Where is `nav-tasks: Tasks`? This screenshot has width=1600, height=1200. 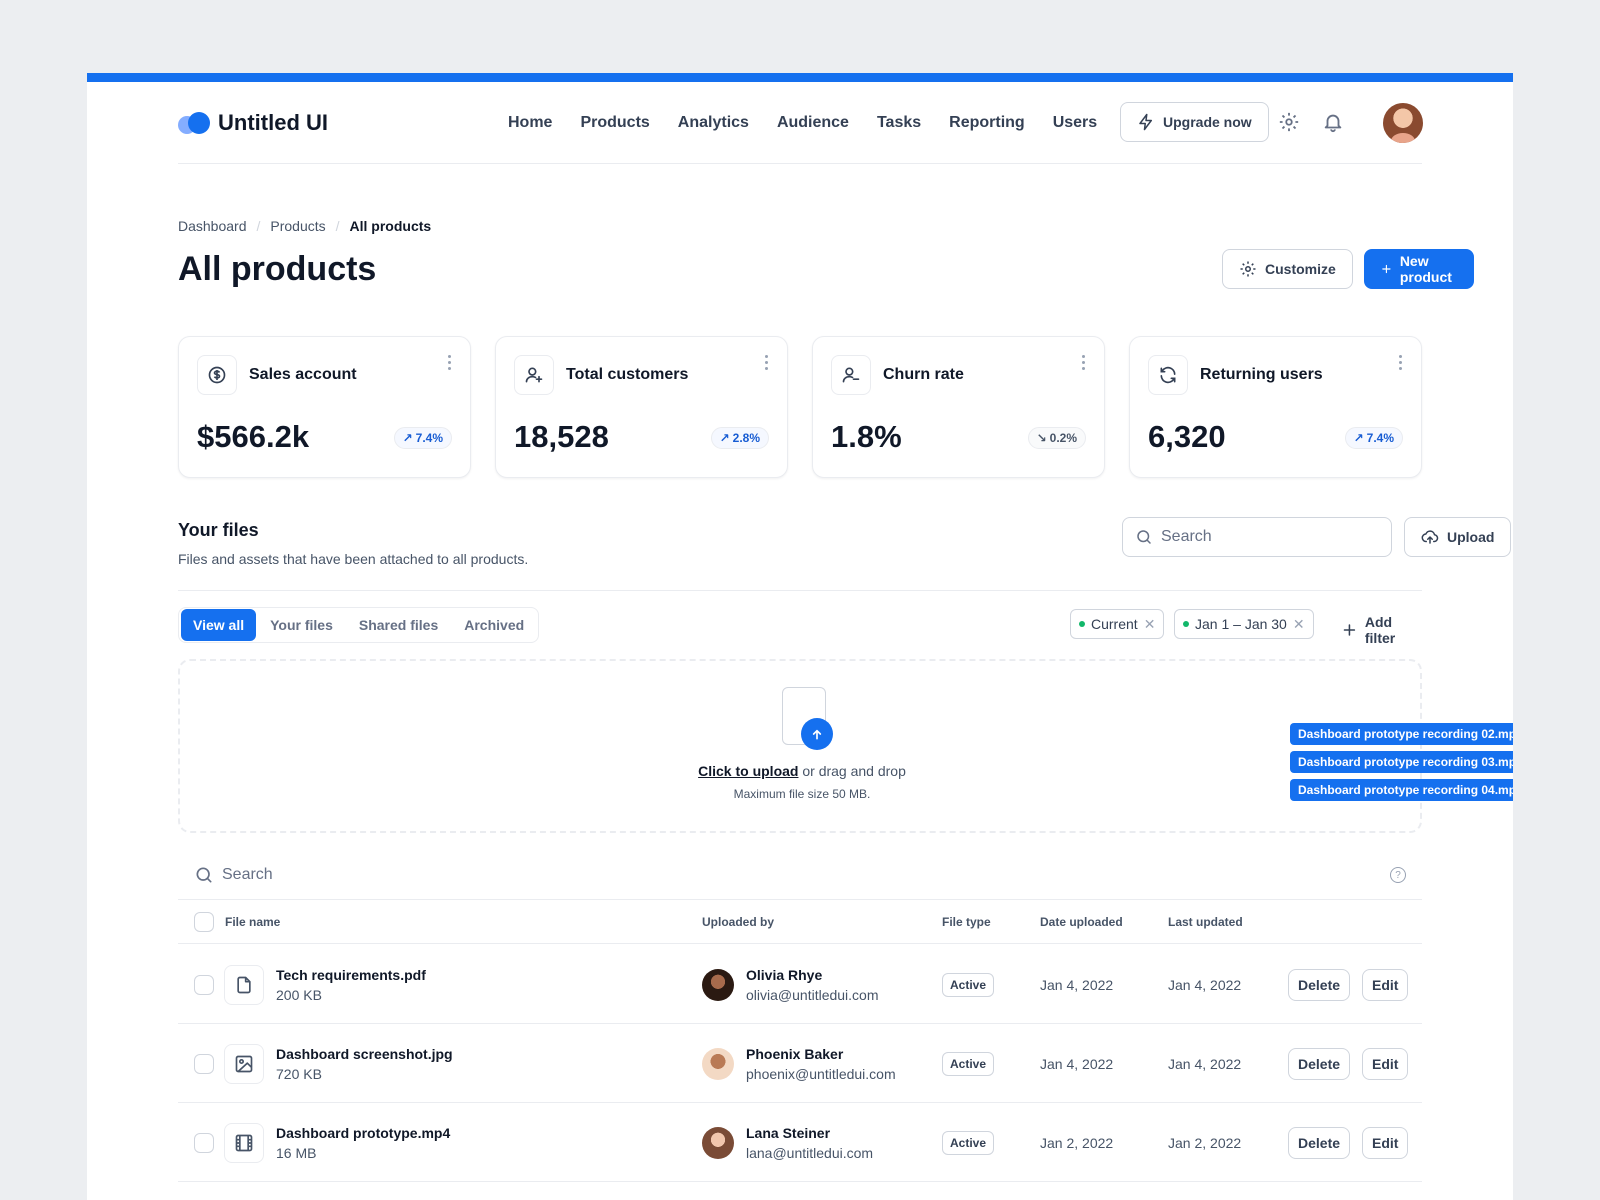 nav-tasks: Tasks is located at coordinates (899, 122).